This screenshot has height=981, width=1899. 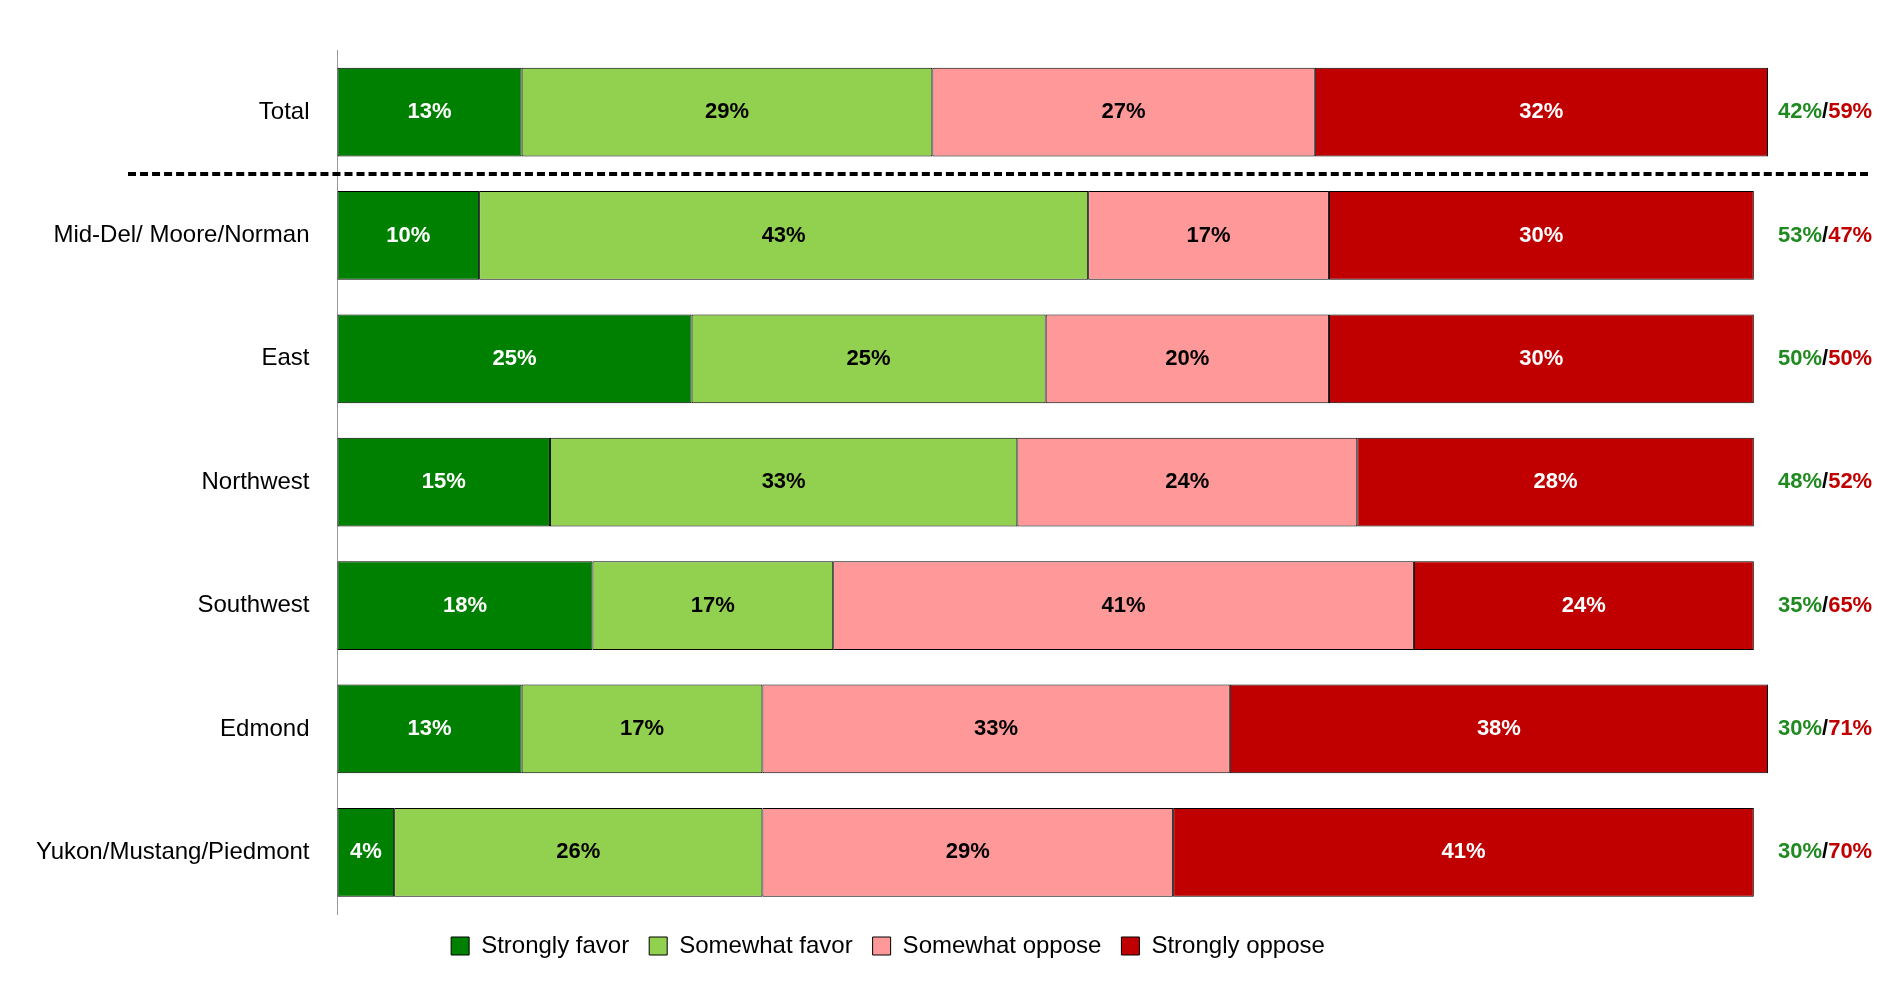 What do you see at coordinates (1002, 944) in the screenshot?
I see `legend-label: Somewhat oppose` at bounding box center [1002, 944].